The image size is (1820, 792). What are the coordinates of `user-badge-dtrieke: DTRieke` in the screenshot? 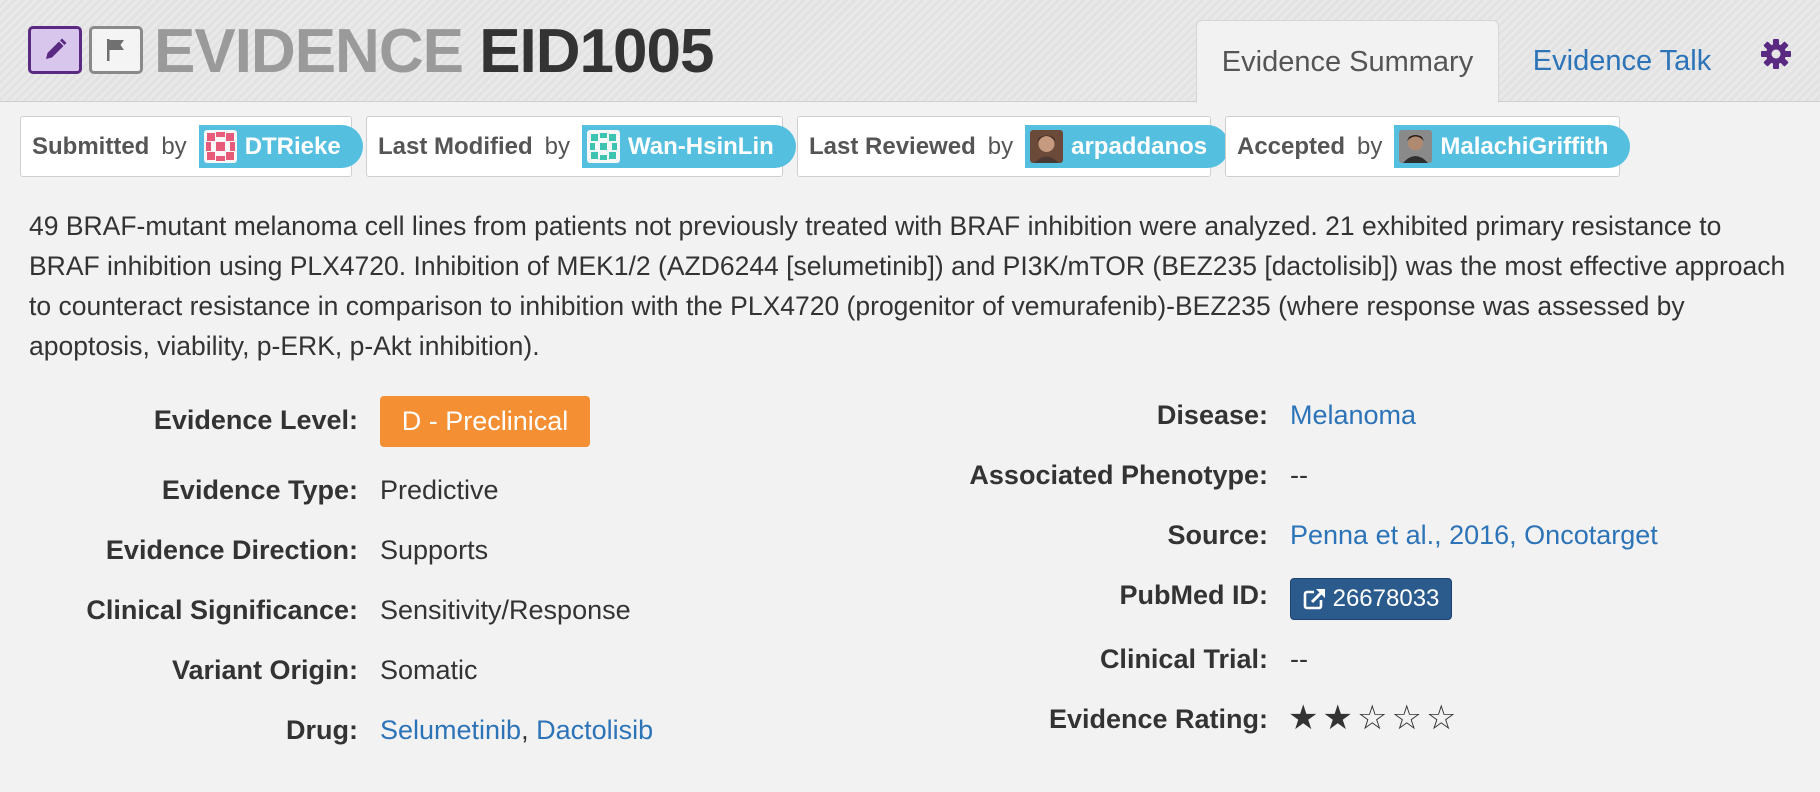 It's located at (280, 146).